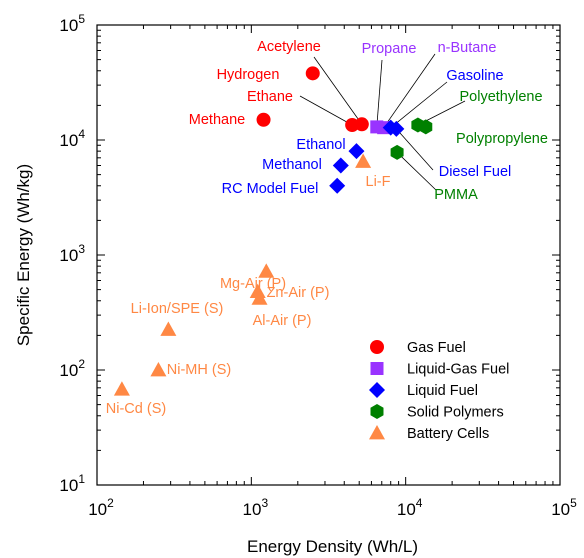 The image size is (584, 558). I want to click on point-label: RC Model Fuel, so click(270, 189).